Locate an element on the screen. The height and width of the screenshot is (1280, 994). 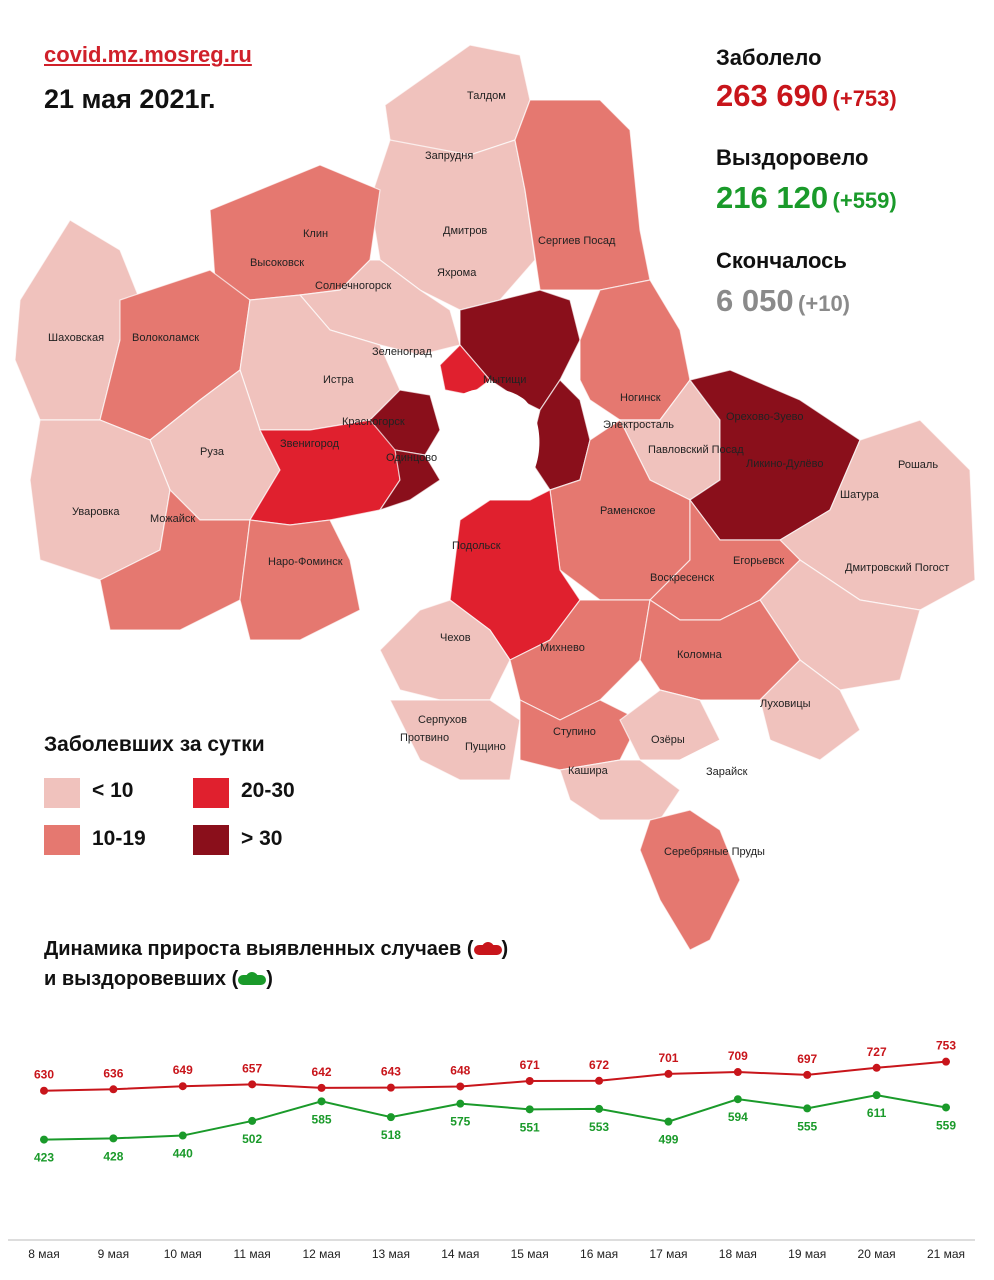
label-istra: Истра is located at coordinates (339, 380).